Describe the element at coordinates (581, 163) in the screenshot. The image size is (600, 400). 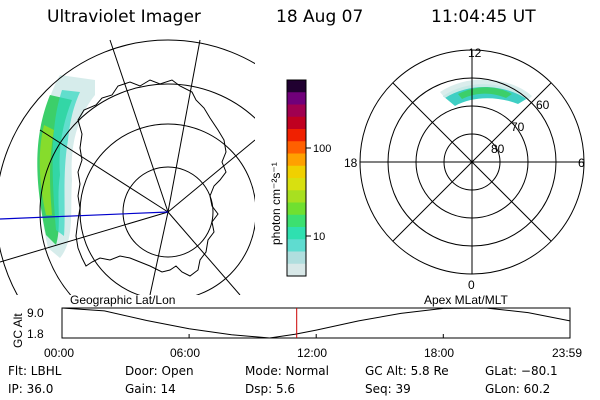
I see `polar-mlt-6: 6` at that location.